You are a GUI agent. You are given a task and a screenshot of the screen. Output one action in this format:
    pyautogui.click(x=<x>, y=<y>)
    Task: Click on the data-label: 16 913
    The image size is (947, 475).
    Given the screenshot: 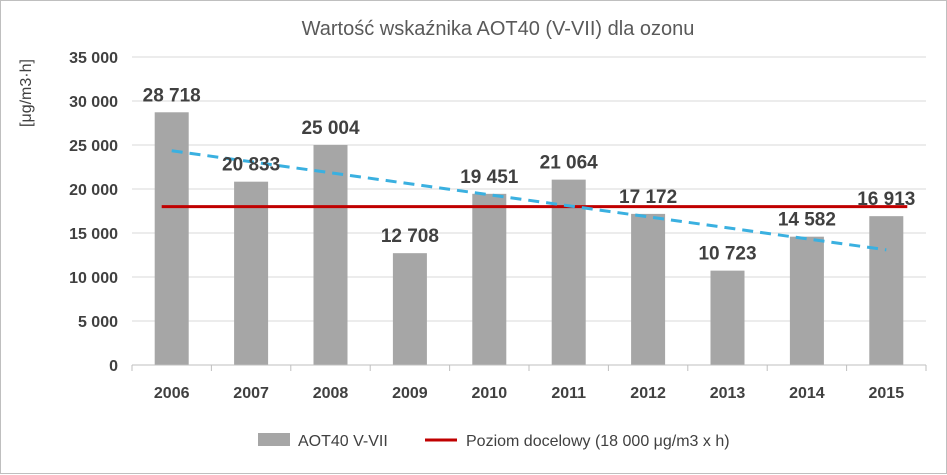 What is the action you would take?
    pyautogui.click(x=886, y=199)
    